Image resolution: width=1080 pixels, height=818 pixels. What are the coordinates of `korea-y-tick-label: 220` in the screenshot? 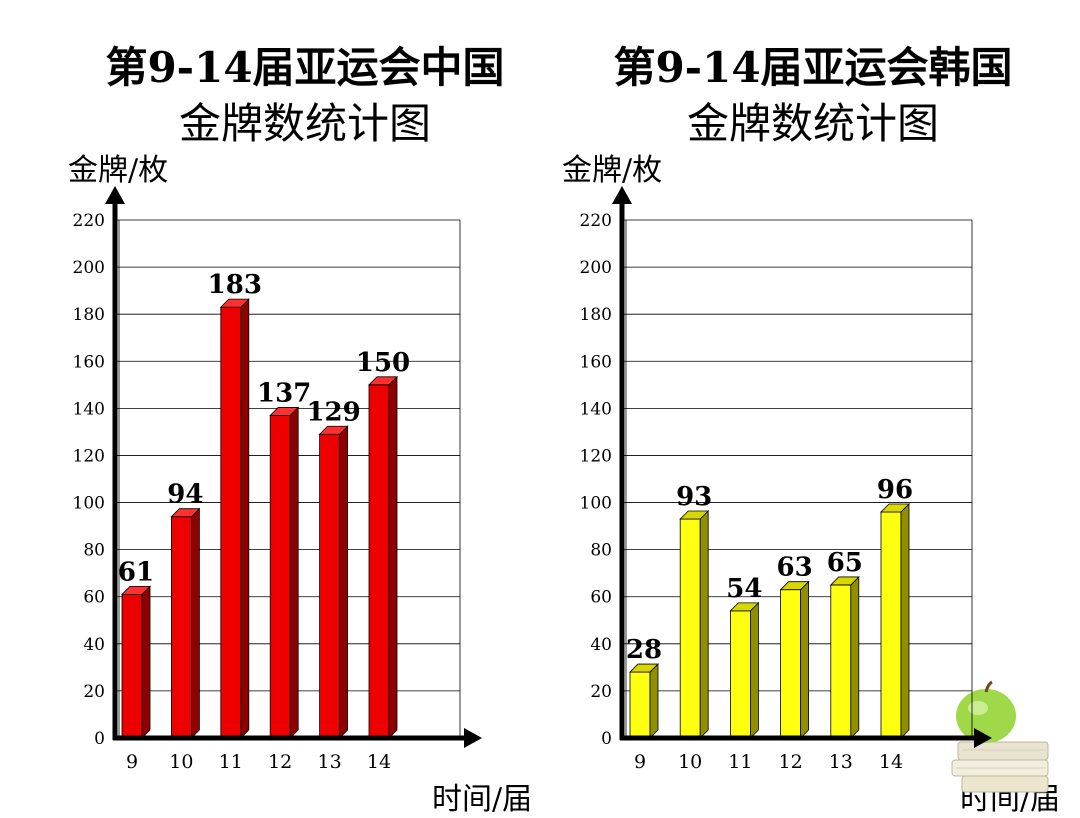 It's located at (596, 221).